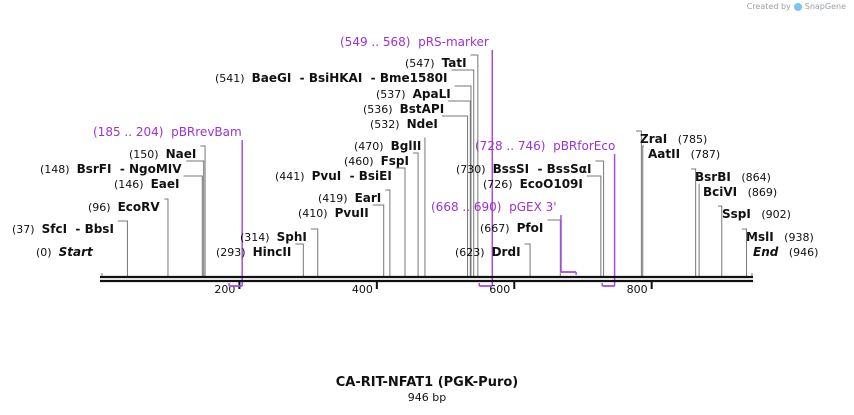  I want to click on site-label-bsssi: (730) BssSI - BssSαI, so click(523, 169).